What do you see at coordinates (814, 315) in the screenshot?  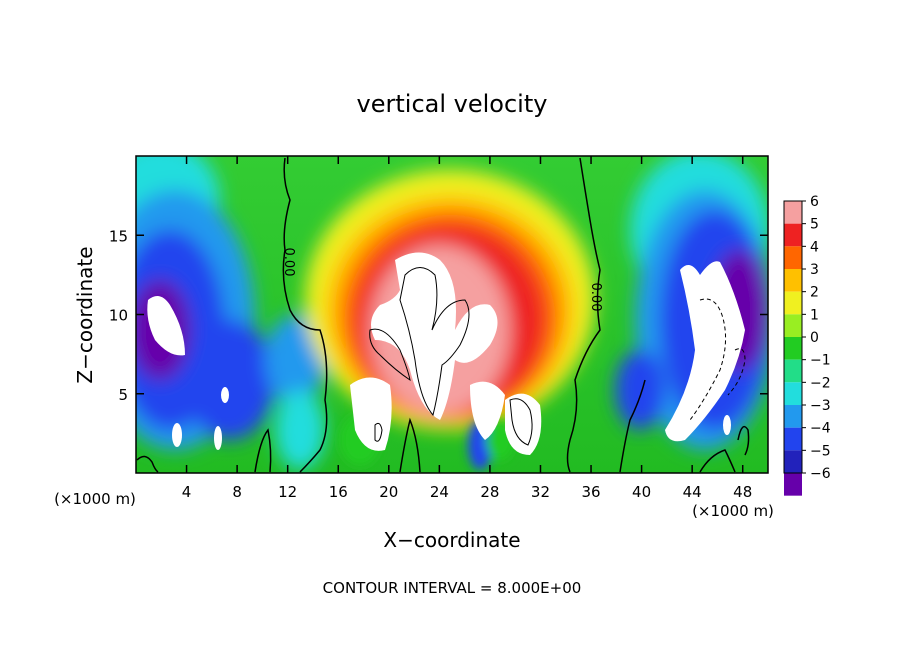 I see `colorbar-label: 1` at bounding box center [814, 315].